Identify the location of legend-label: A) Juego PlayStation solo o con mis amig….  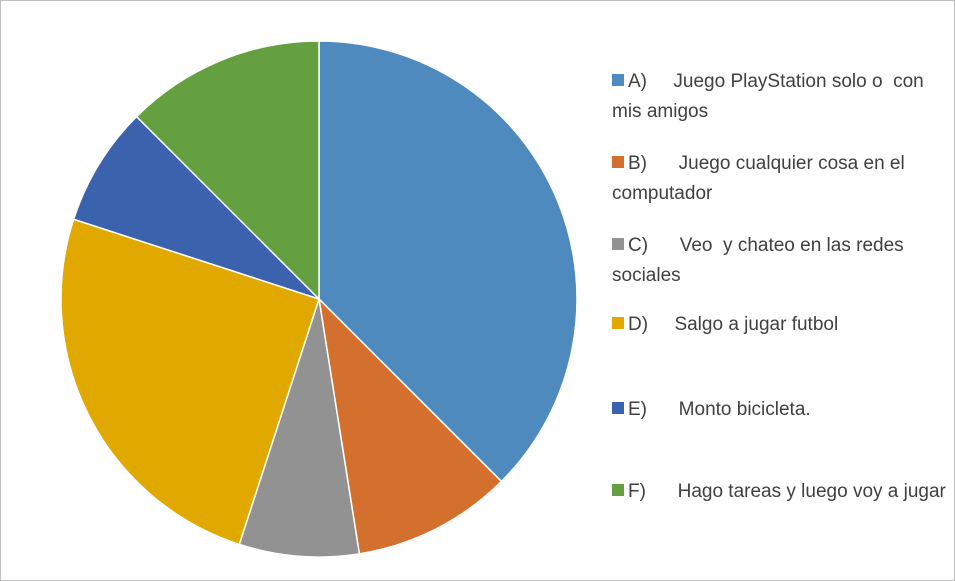
(771, 96).